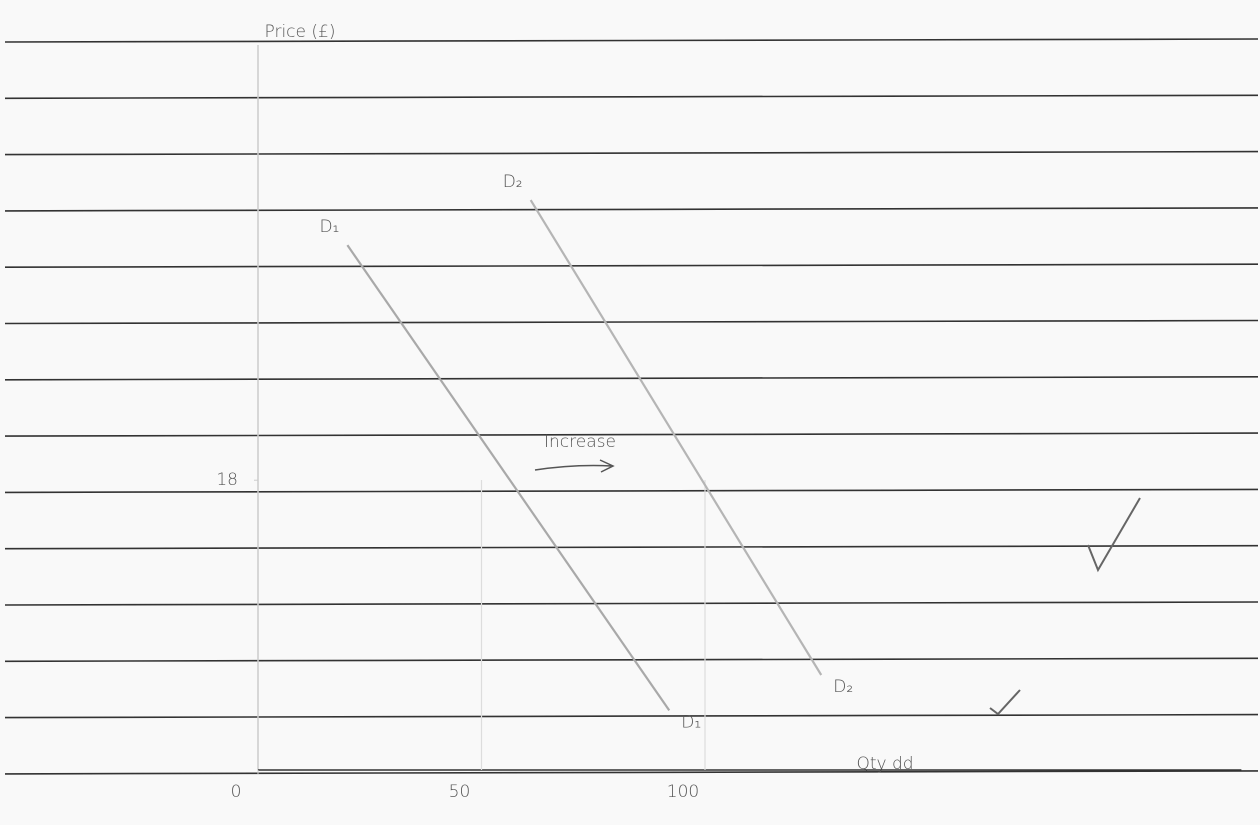  What do you see at coordinates (460, 792) in the screenshot?
I see `x-tick-label: 50` at bounding box center [460, 792].